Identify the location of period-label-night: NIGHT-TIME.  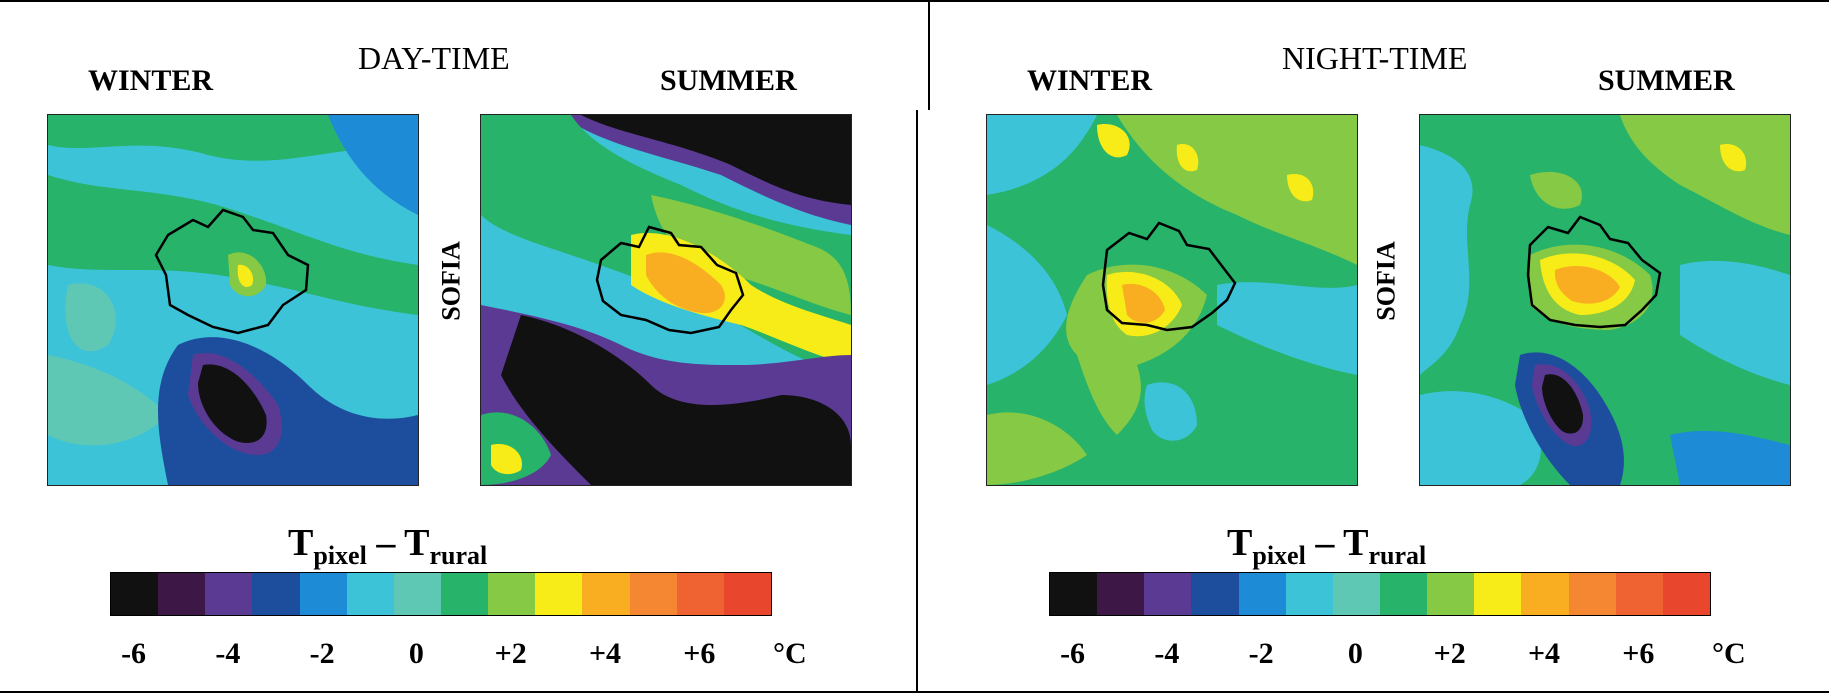
(1375, 58).